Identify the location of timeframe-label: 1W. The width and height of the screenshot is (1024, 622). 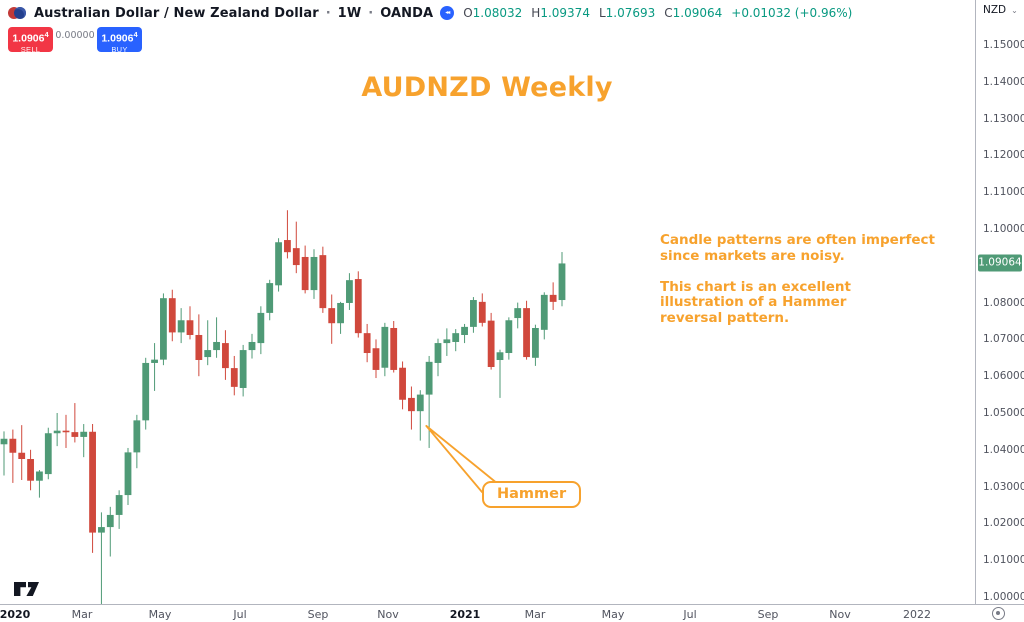
(349, 13).